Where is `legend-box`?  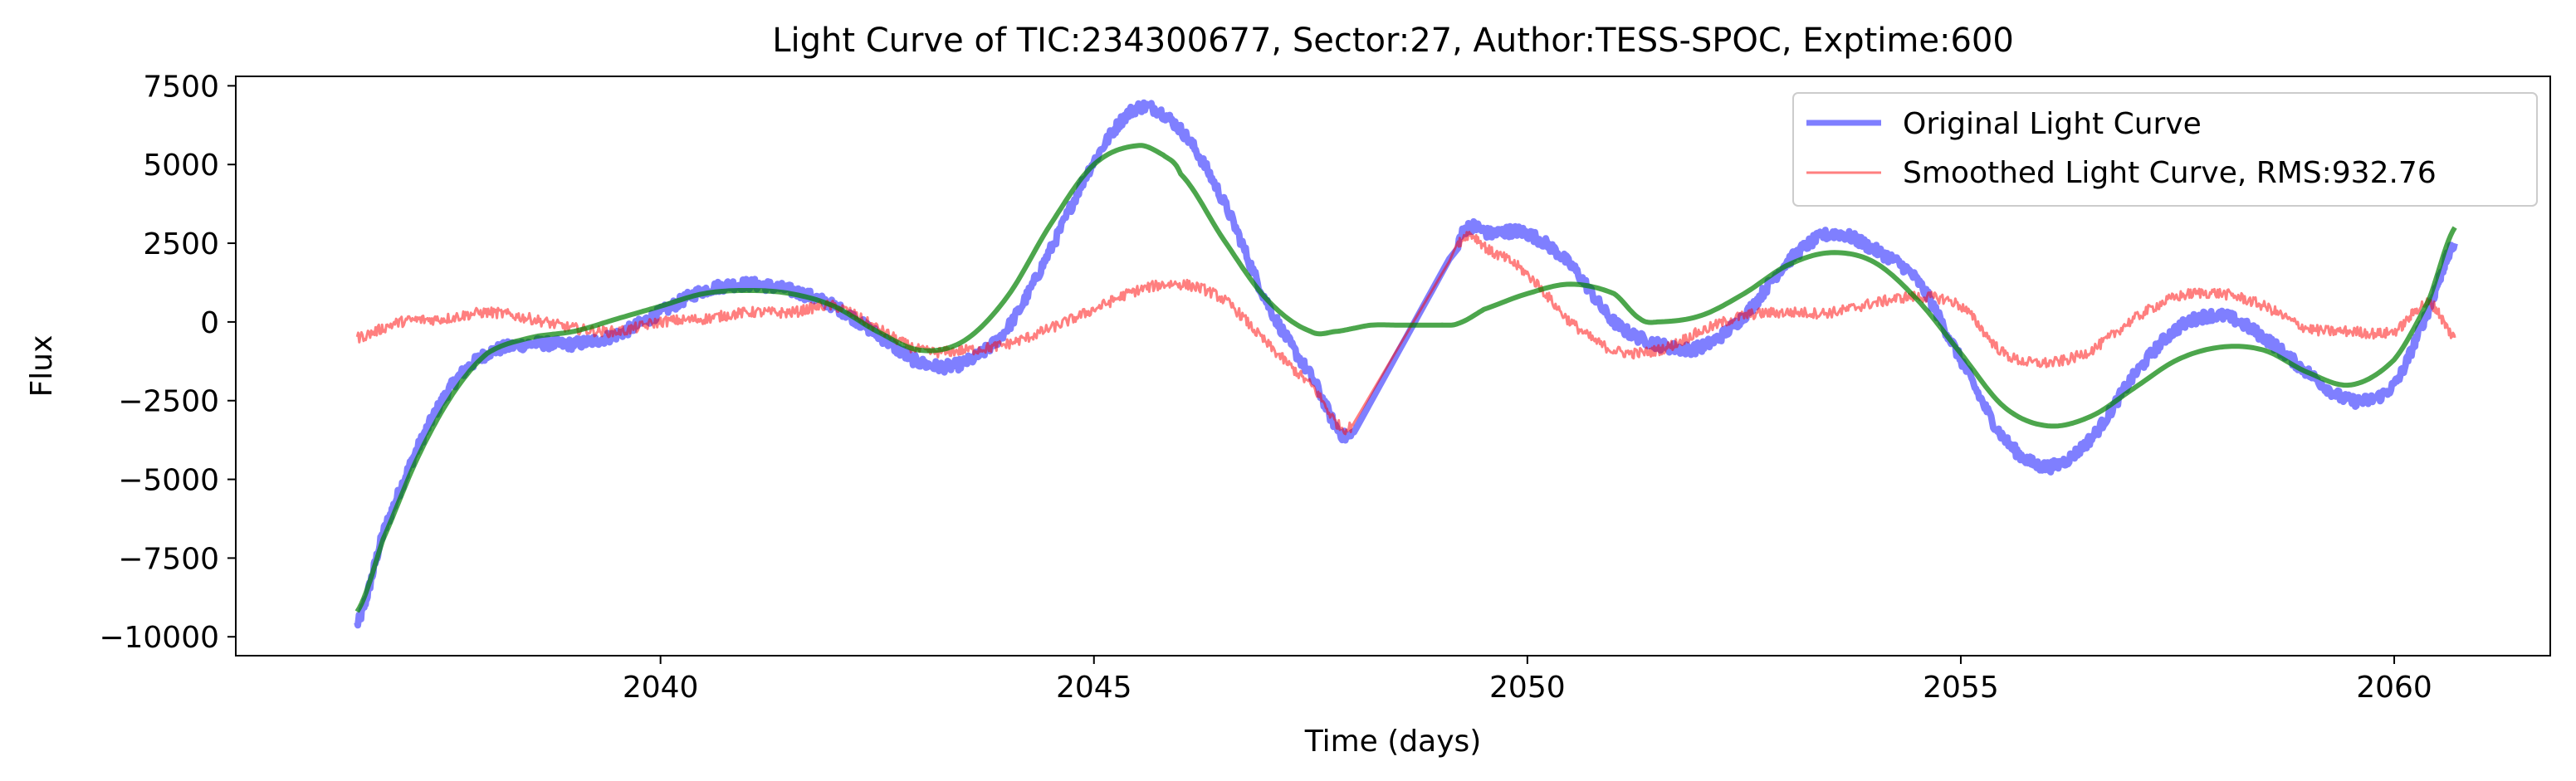 legend-box is located at coordinates (2165, 149).